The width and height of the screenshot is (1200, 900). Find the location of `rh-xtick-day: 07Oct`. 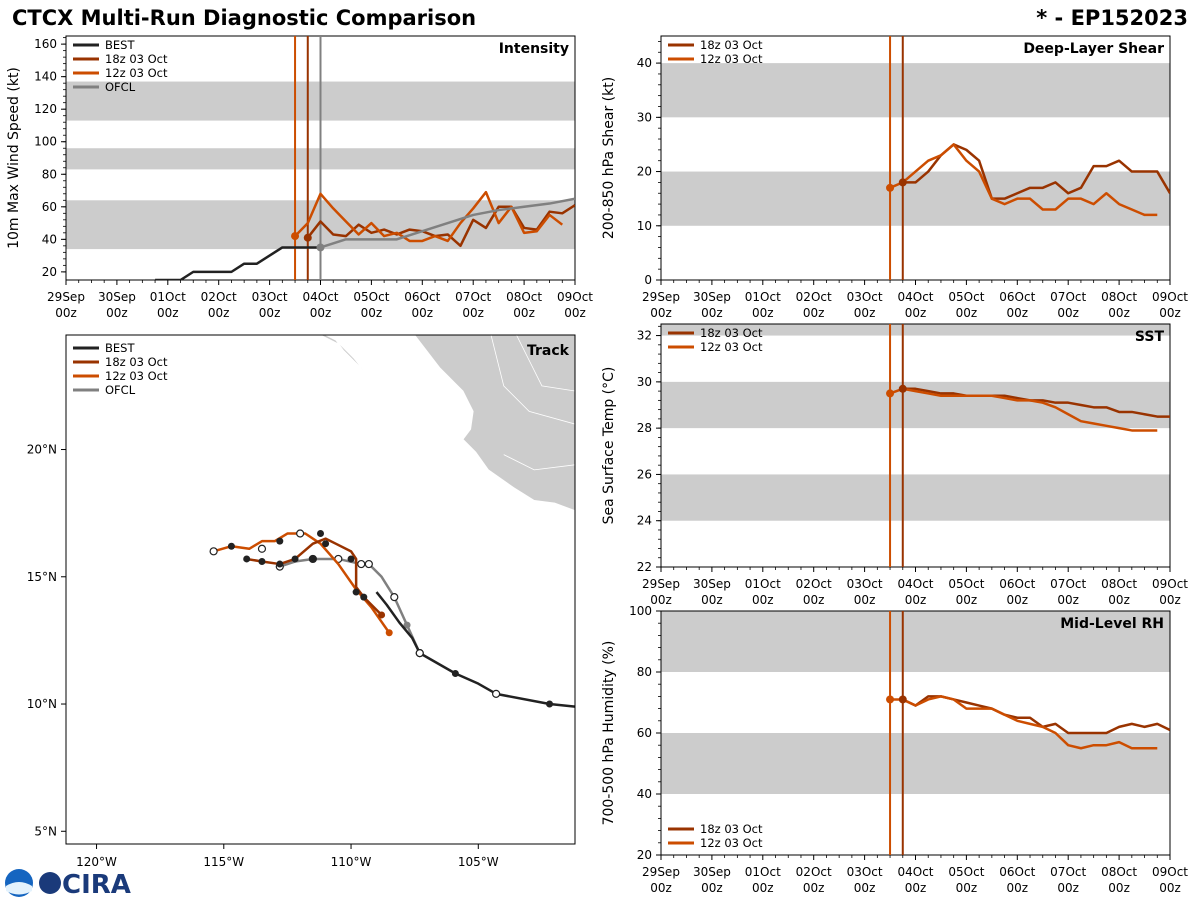

rh-xtick-day: 07Oct is located at coordinates (1068, 872).